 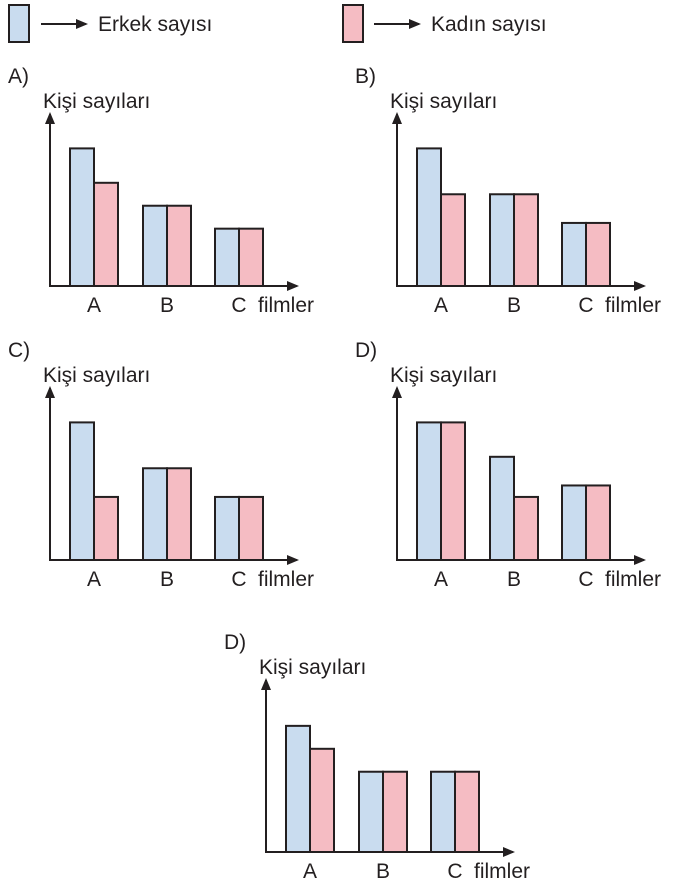 I want to click on legend-erkek-label: Erkek sayısı, so click(x=155, y=24).